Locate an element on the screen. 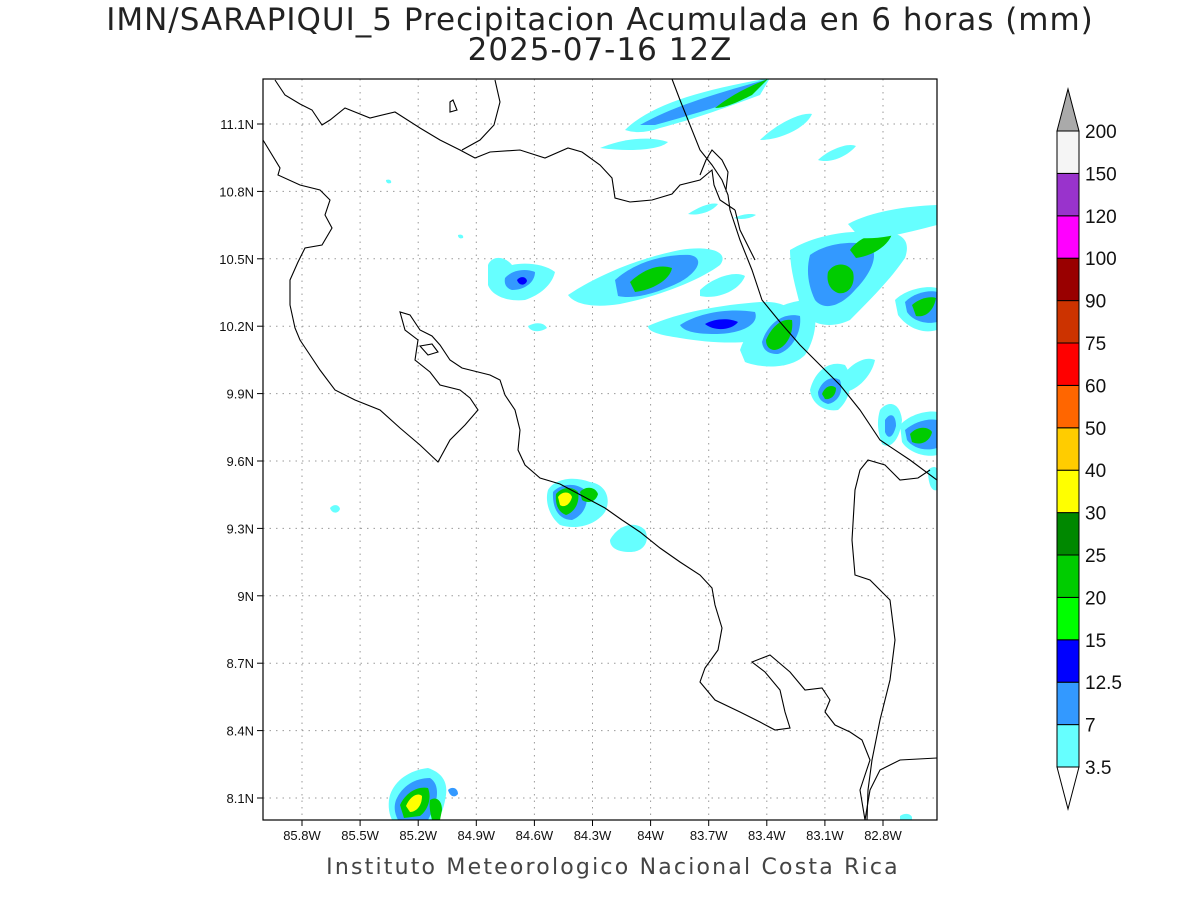 The image size is (1200, 900). lon-tick-label: 85.5W is located at coordinates (360, 835).